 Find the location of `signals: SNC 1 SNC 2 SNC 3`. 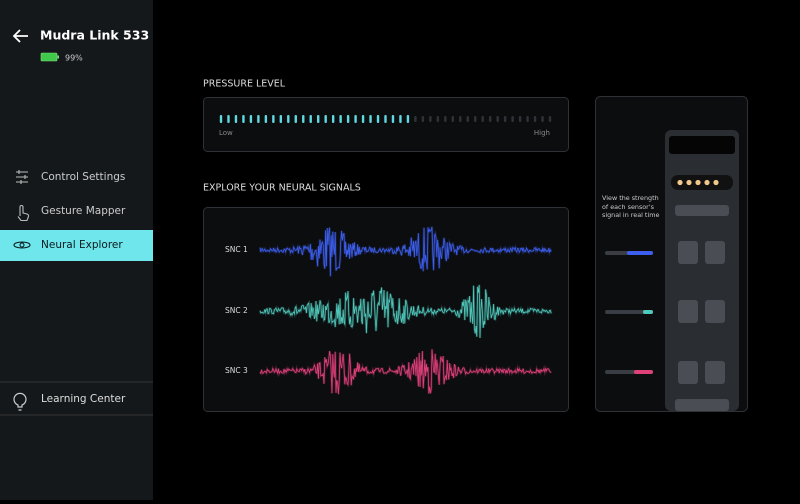

signals: SNC 1 SNC 2 SNC 3 is located at coordinates (389, 310).